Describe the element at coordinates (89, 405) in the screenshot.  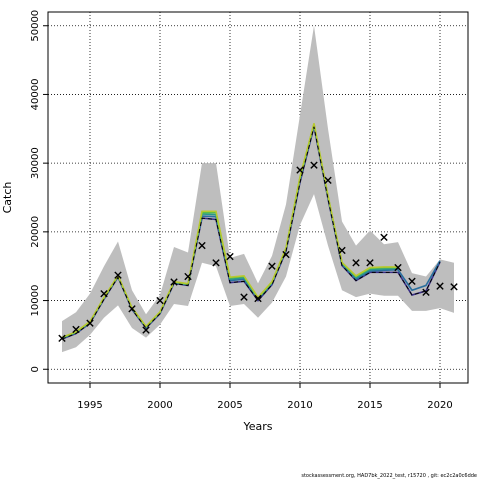
I see `x-tick-label: 1995` at that location.